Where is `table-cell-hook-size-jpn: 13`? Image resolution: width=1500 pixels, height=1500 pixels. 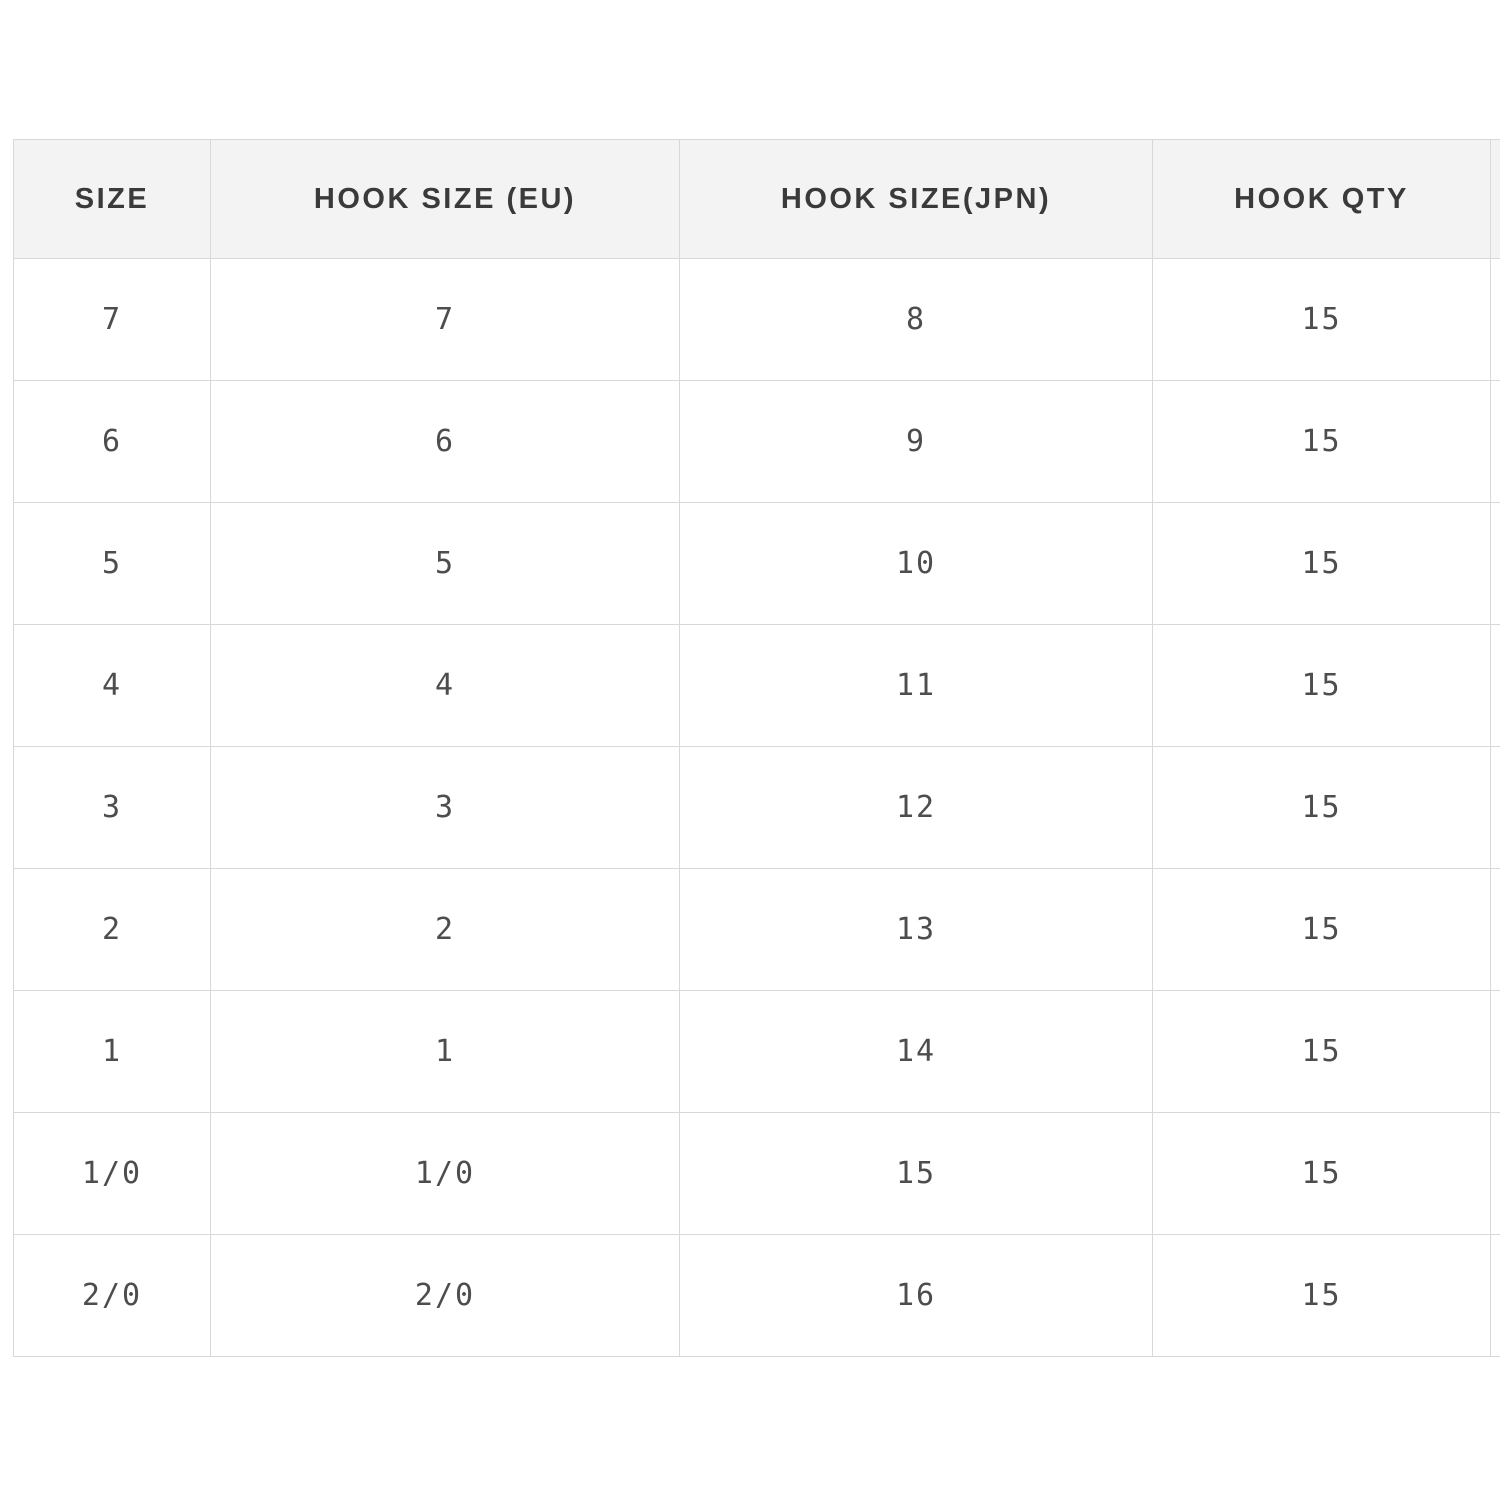 table-cell-hook-size-jpn: 13 is located at coordinates (916, 929).